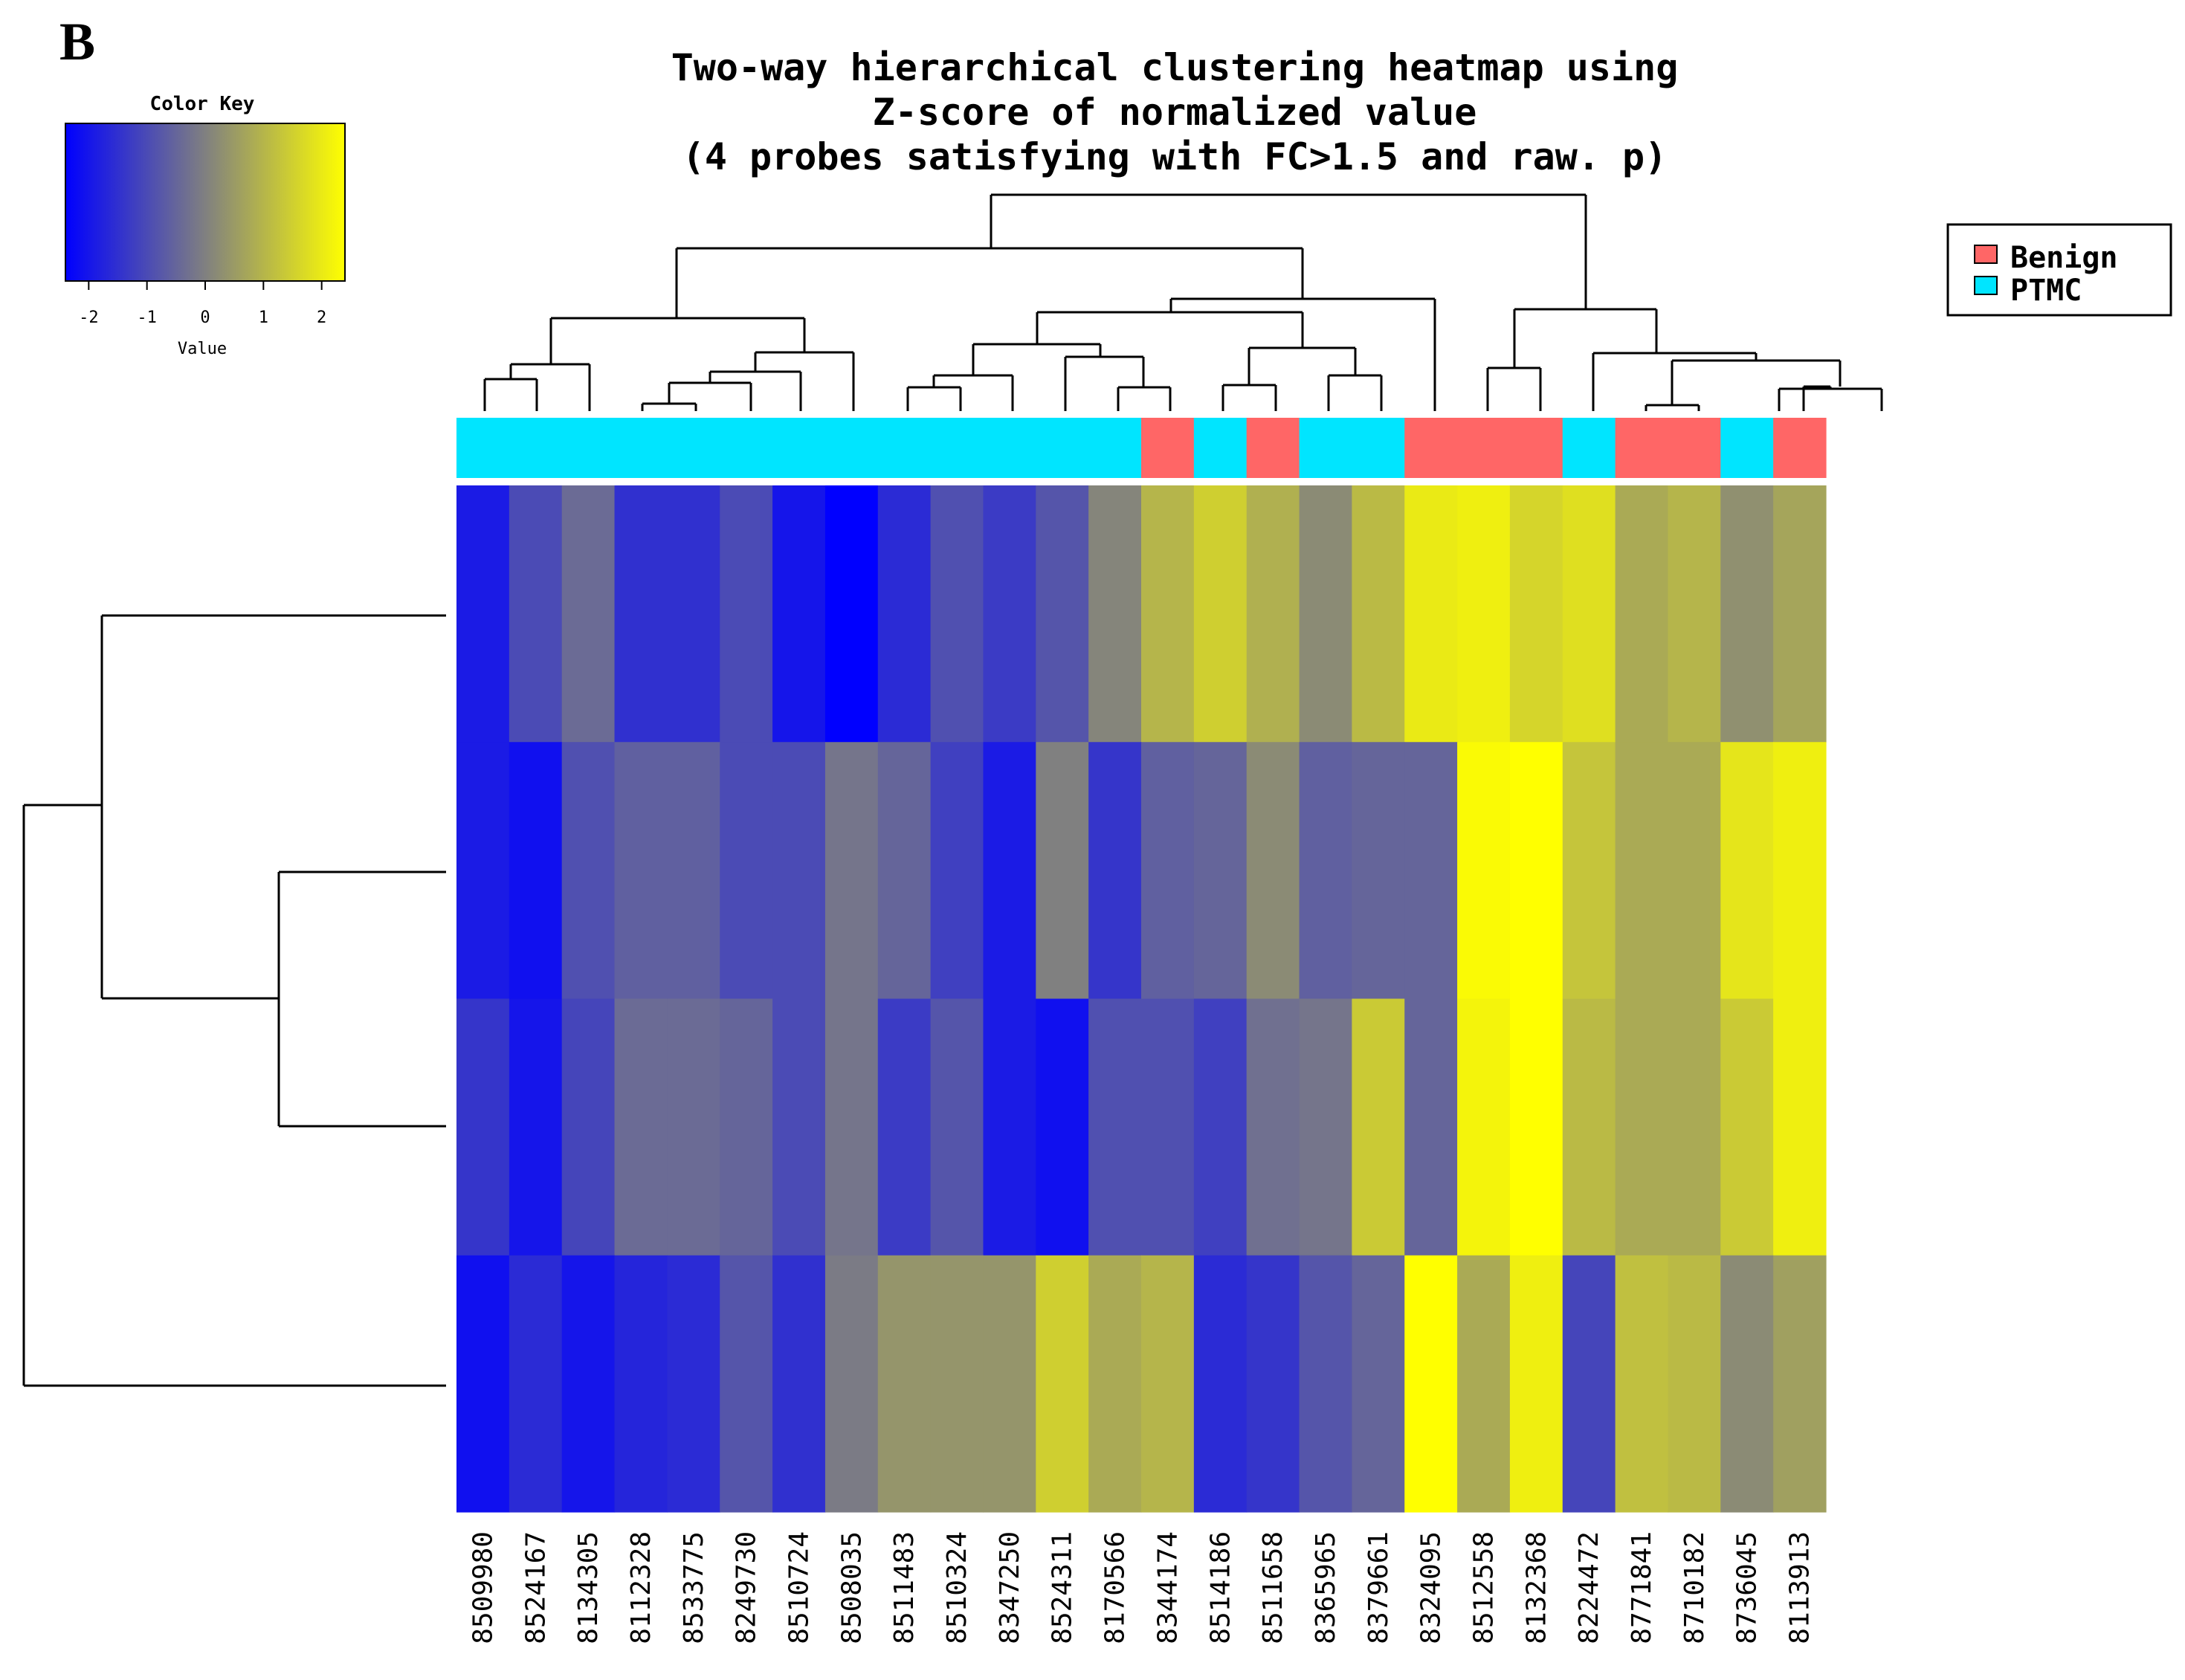  I want to click on column-label: 8113913, so click(1800, 1587).